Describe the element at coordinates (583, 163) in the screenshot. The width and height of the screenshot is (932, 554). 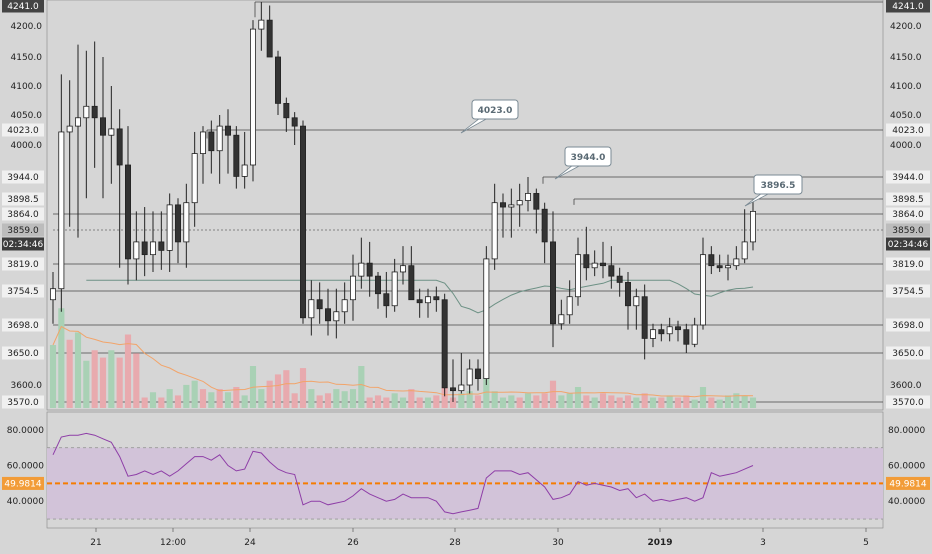
I see `price-callout: 3944.0` at that location.